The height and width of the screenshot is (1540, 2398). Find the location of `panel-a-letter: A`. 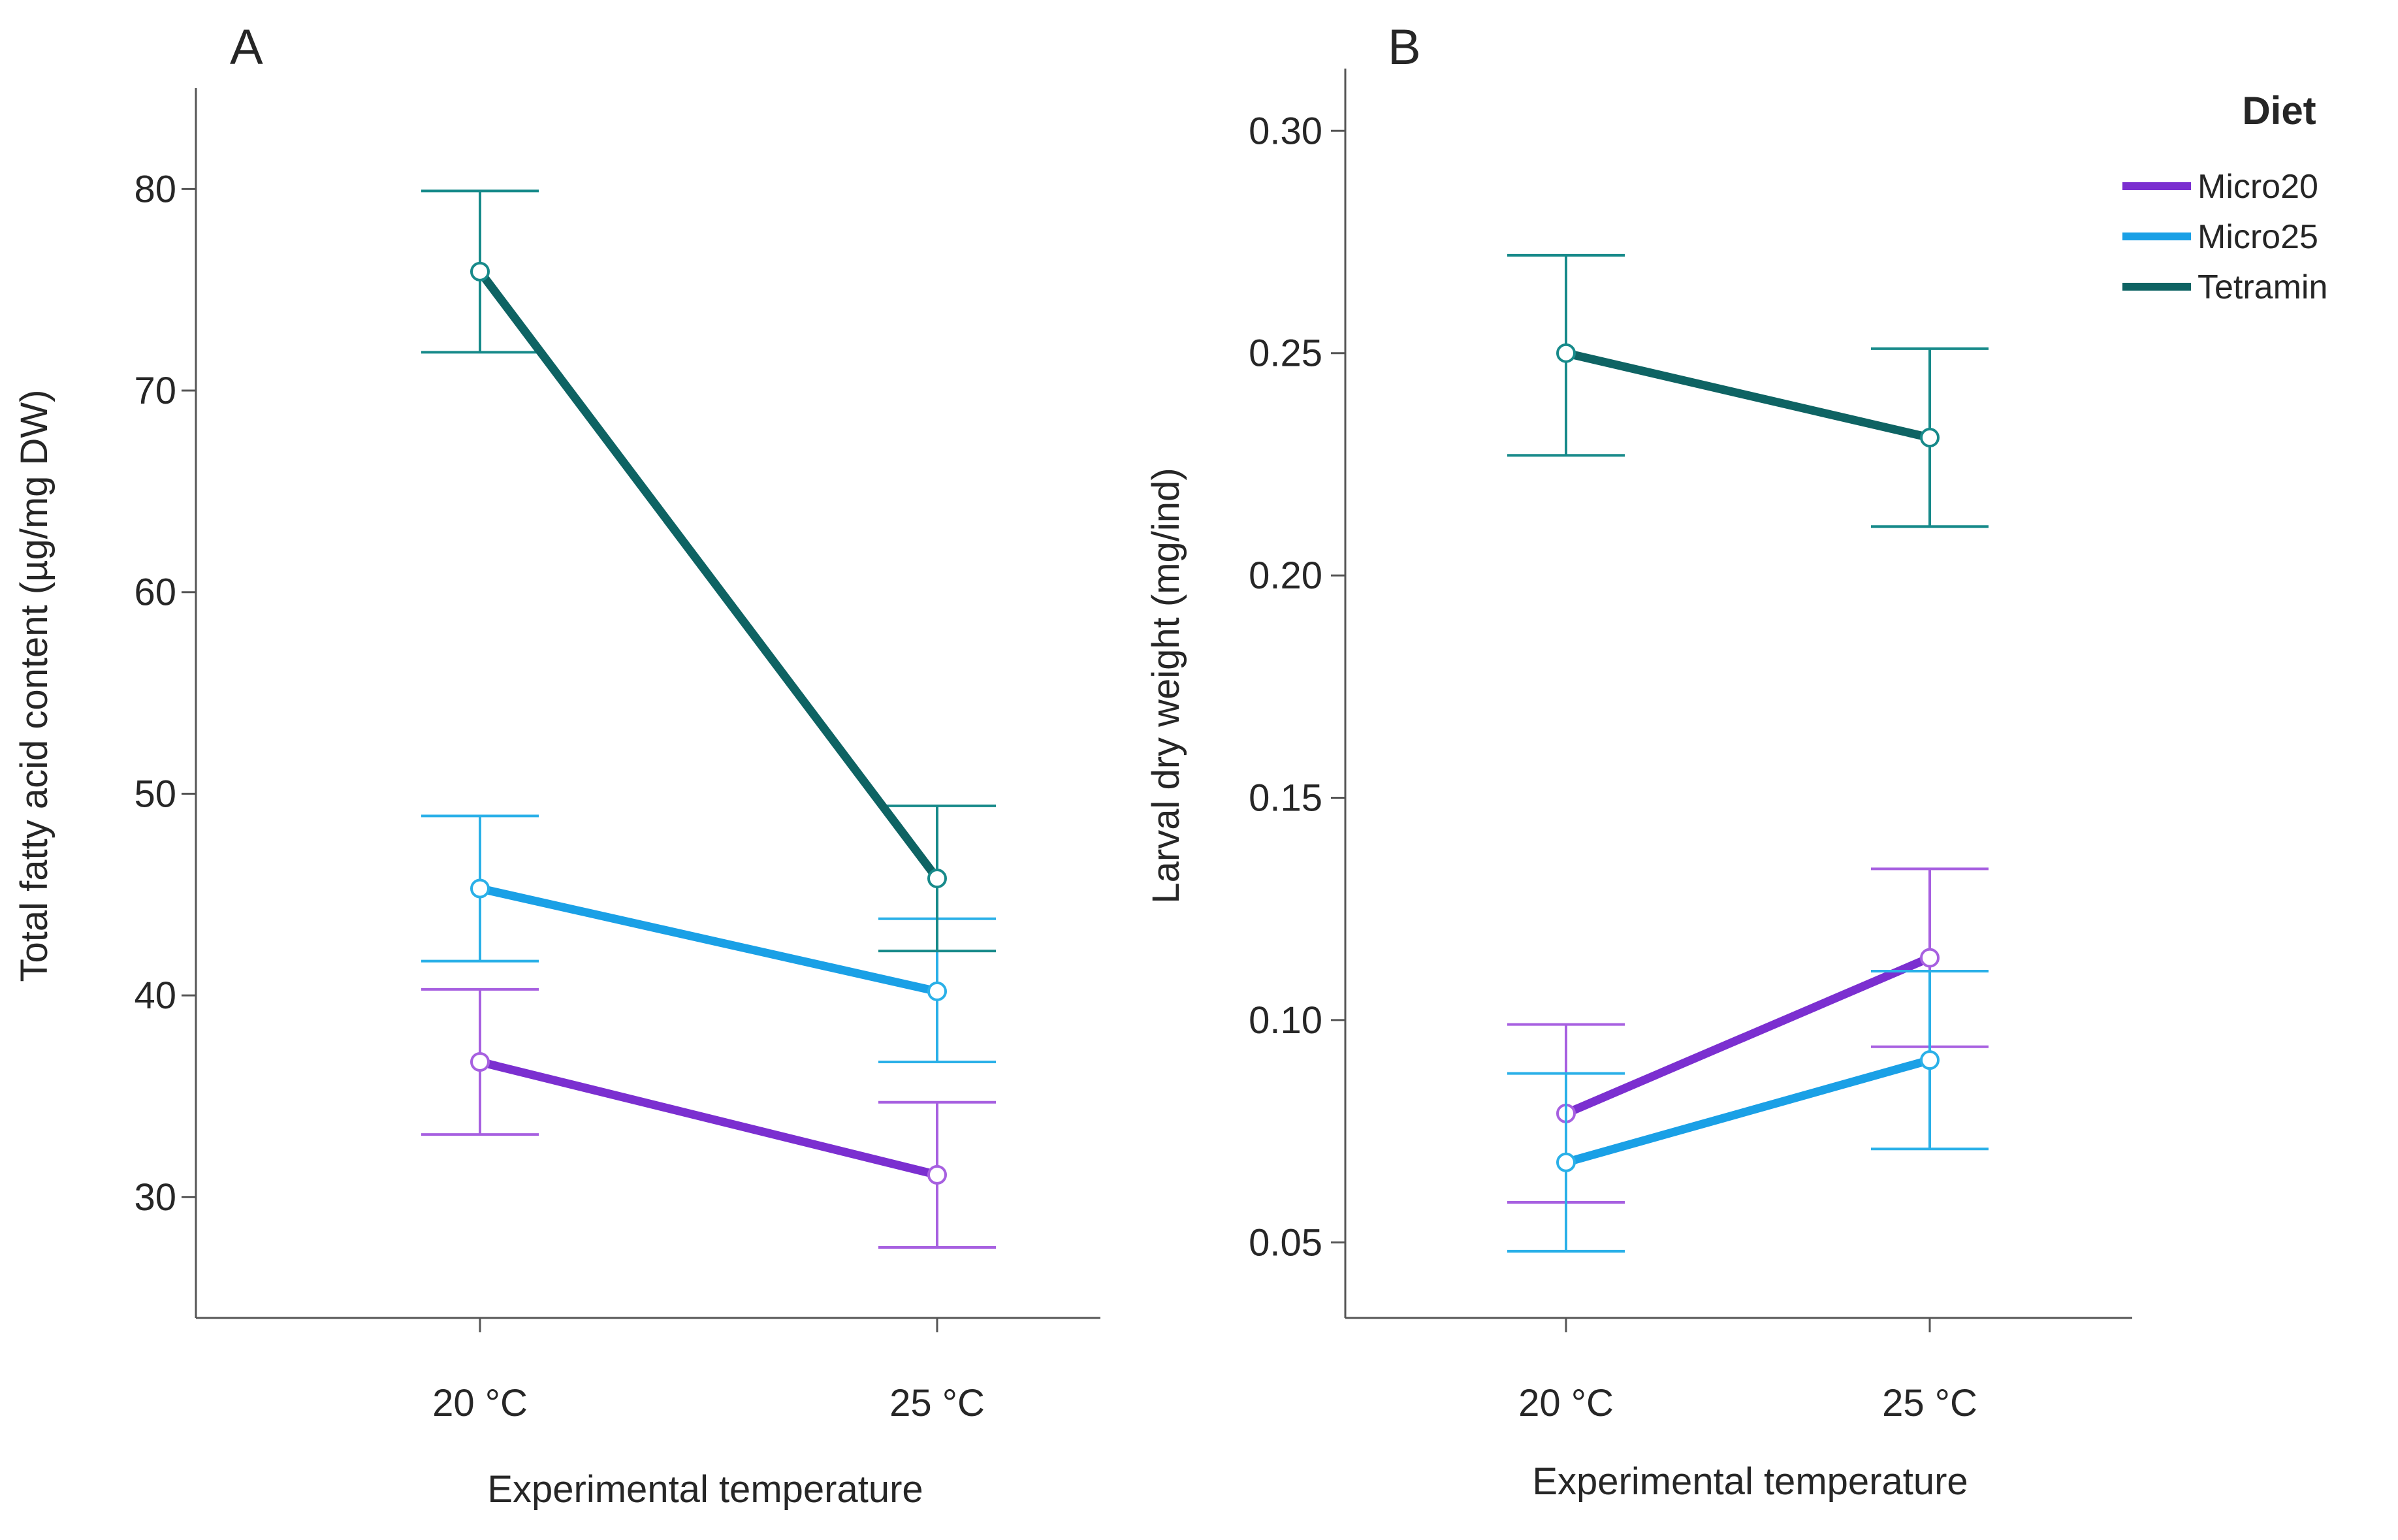

panel-a-letter: A is located at coordinates (246, 47).